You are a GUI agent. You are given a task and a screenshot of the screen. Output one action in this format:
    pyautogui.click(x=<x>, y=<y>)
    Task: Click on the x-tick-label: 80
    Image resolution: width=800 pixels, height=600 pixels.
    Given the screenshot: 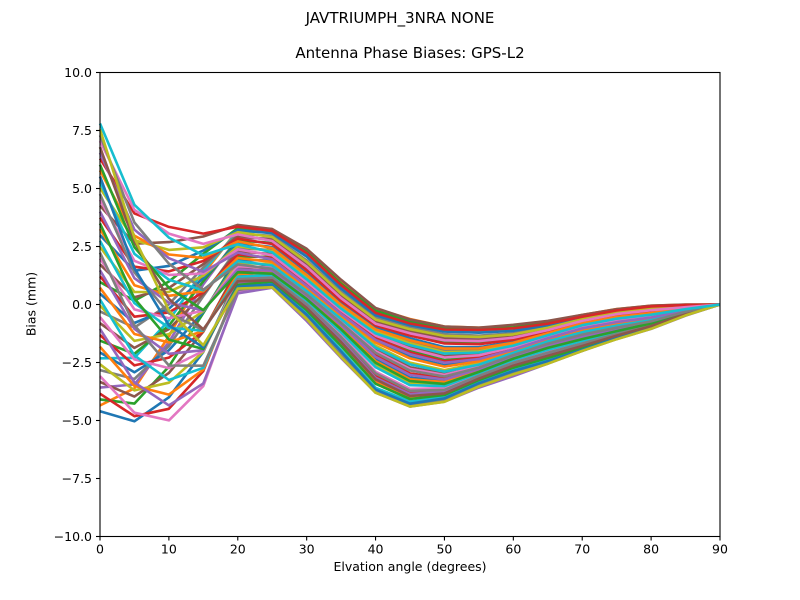 What is the action you would take?
    pyautogui.click(x=651, y=549)
    